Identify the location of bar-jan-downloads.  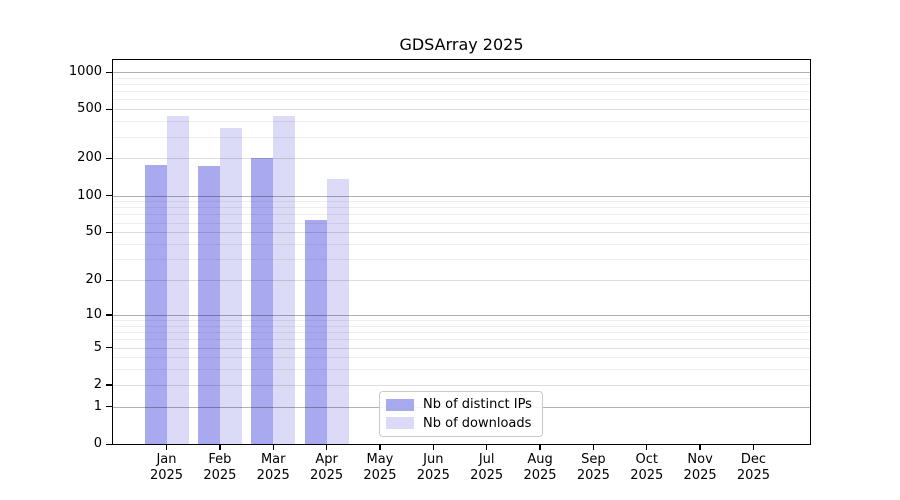
(177, 280).